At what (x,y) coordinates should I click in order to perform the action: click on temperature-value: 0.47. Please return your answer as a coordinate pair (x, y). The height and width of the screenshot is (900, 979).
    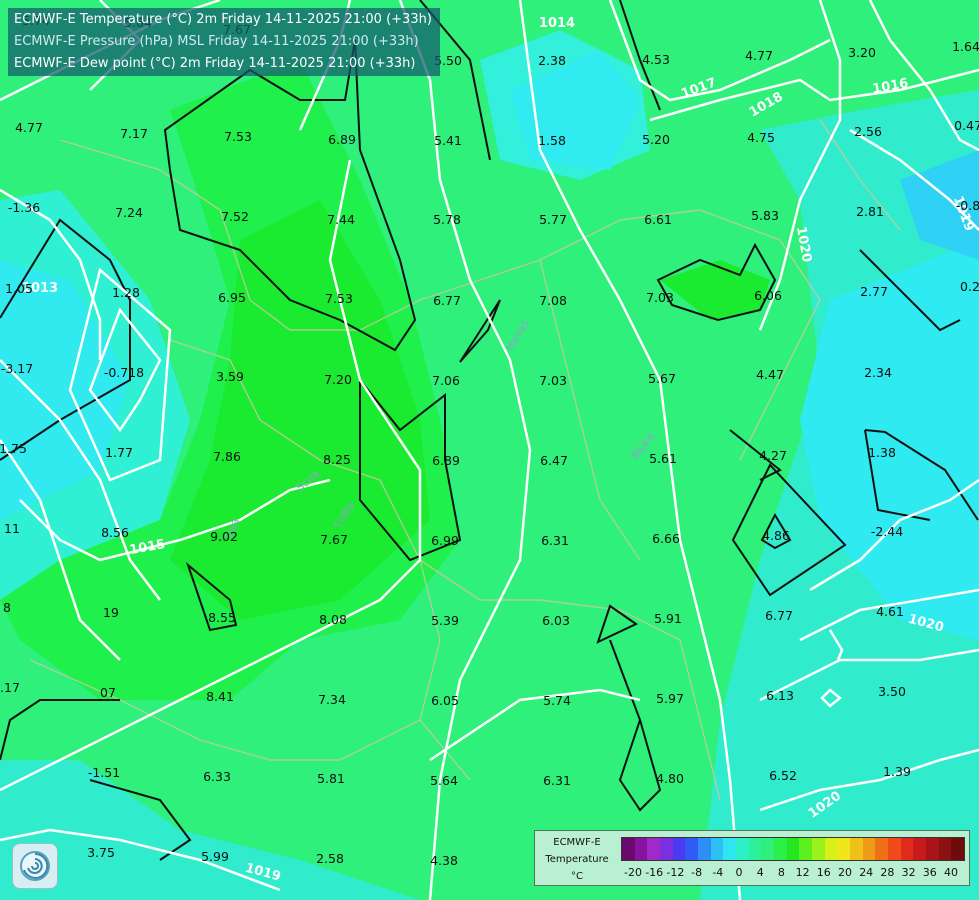
    Looking at the image, I should click on (966, 125).